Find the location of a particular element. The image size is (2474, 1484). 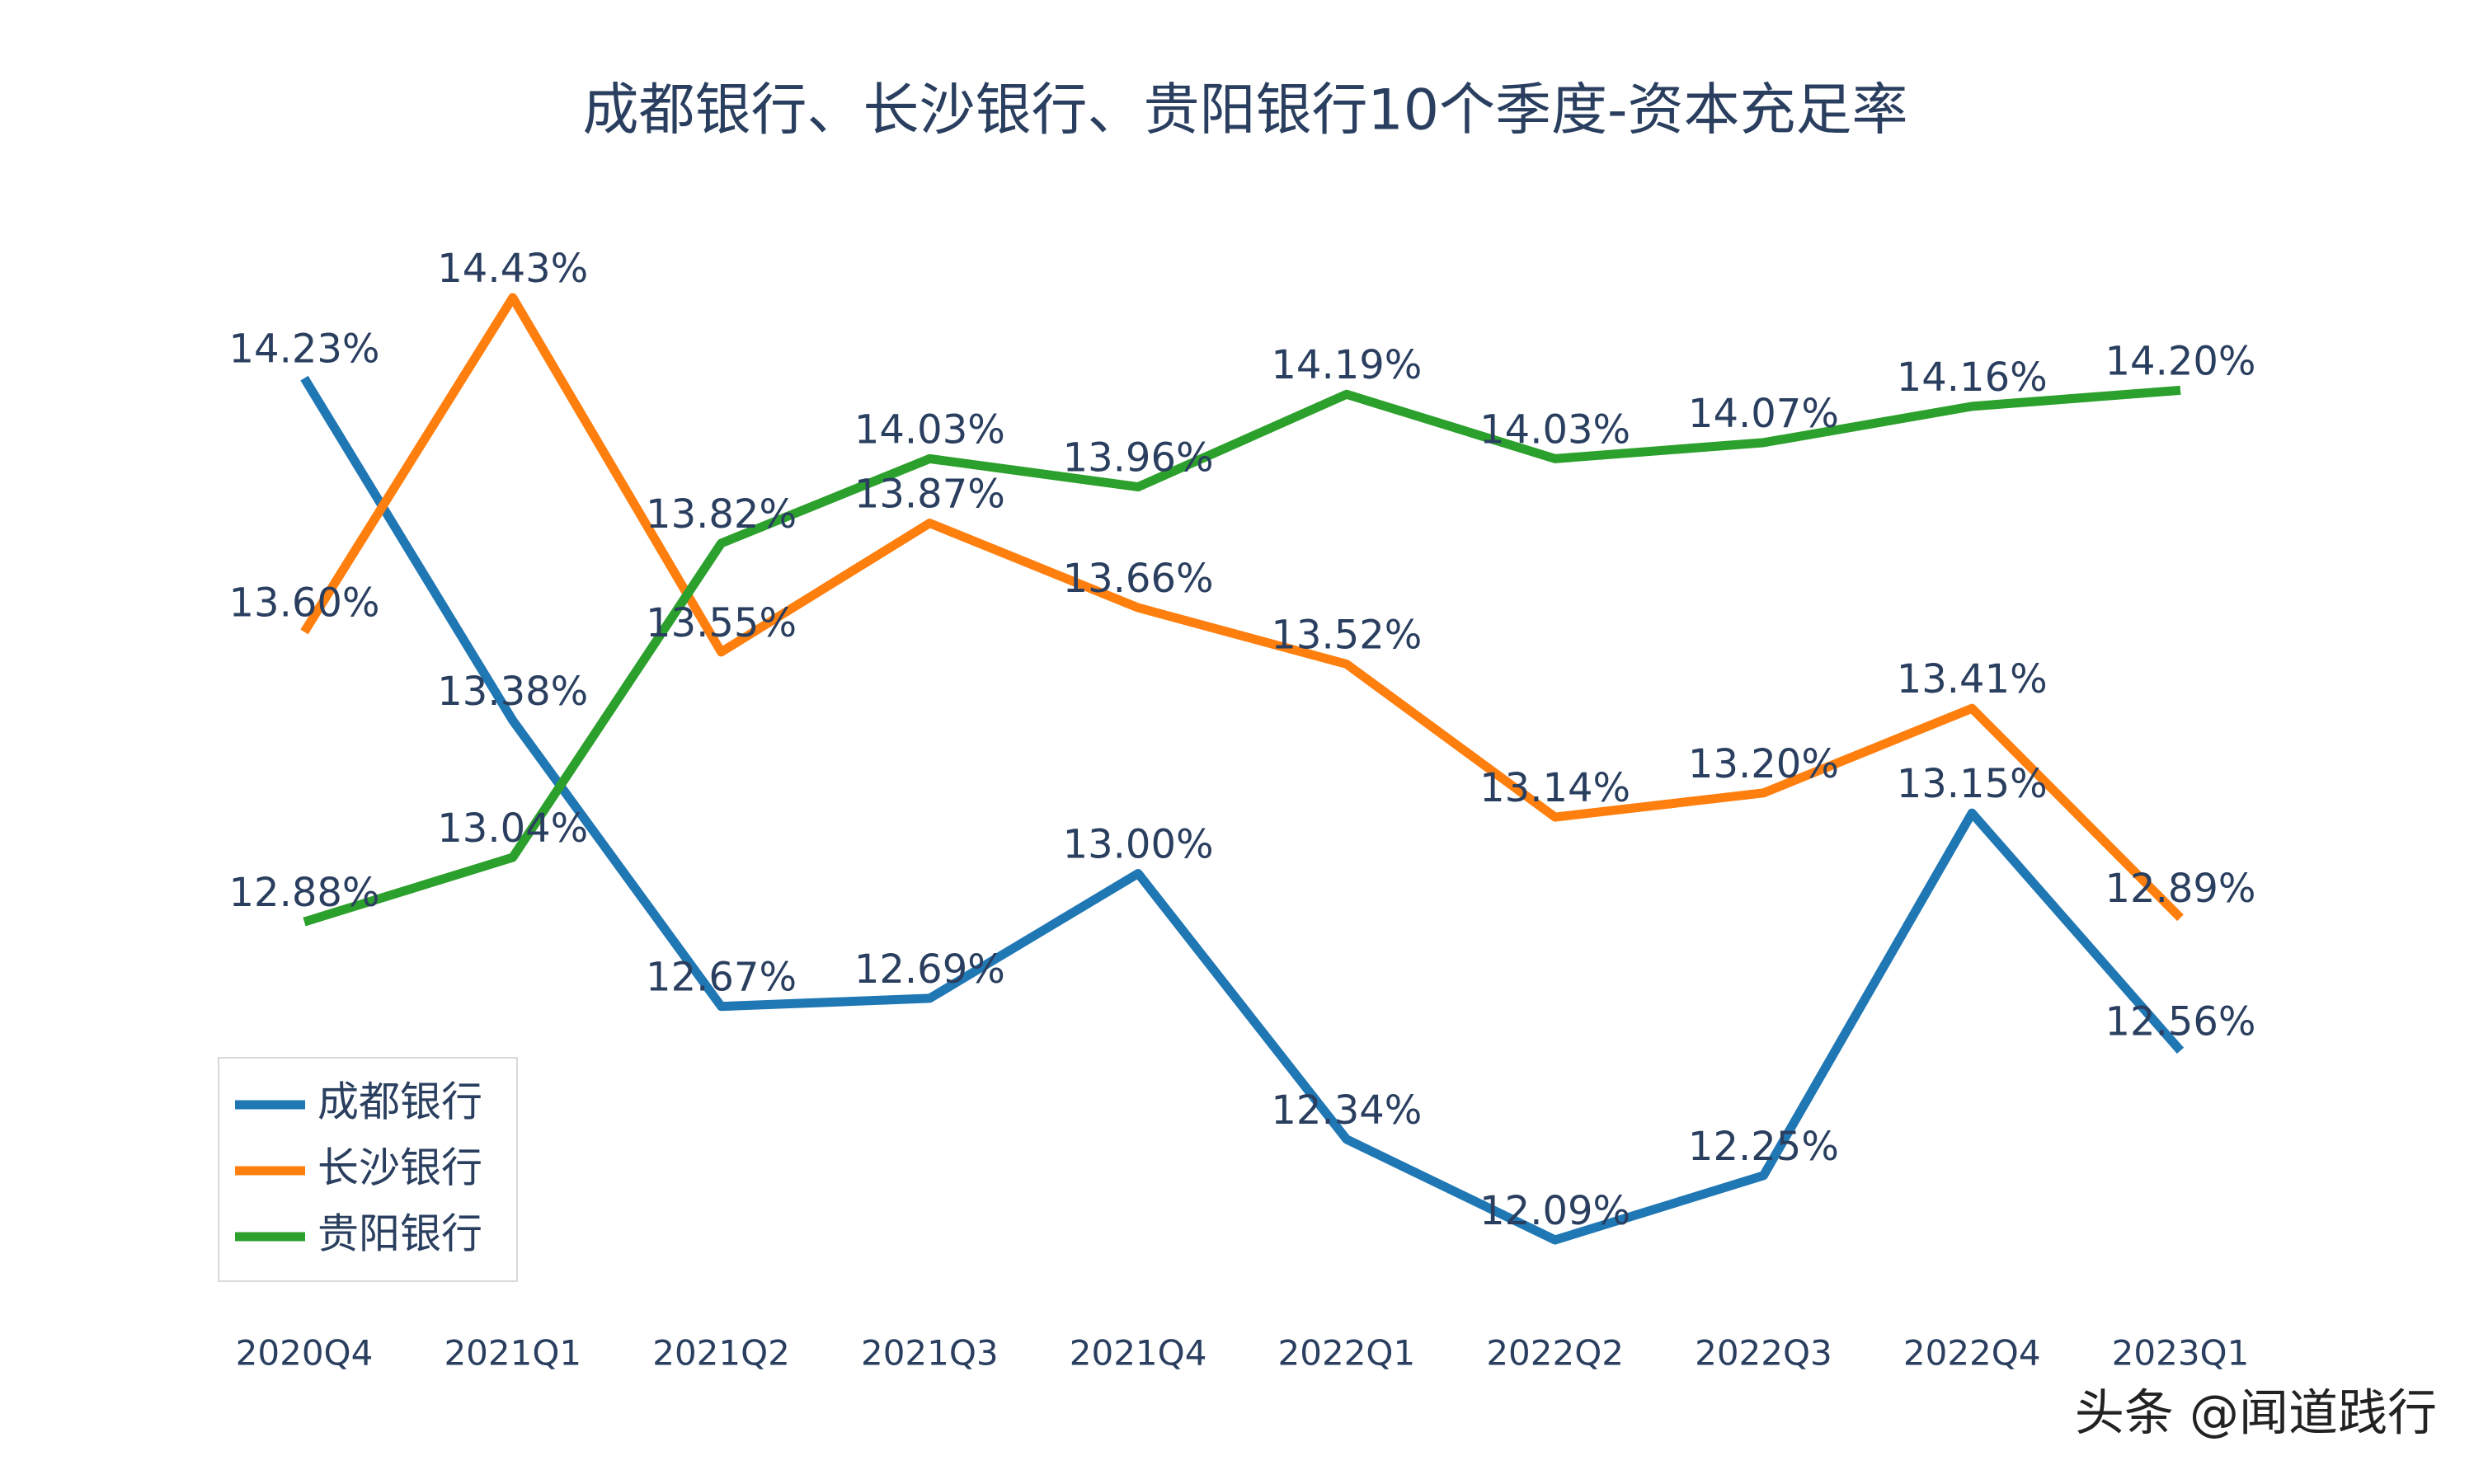

data-label: 14.19% is located at coordinates (1346, 365).